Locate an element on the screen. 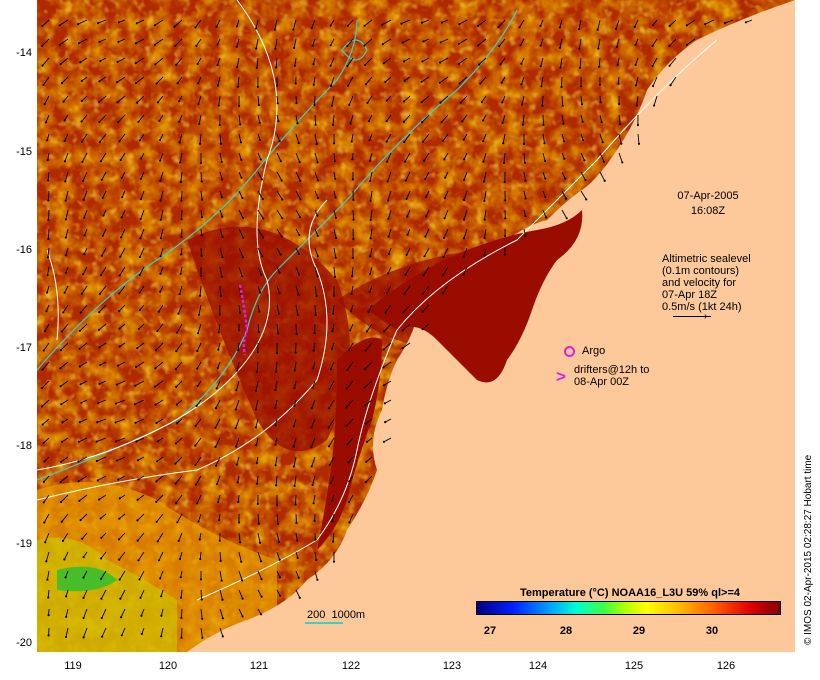  colorbar-tick: 28 is located at coordinates (566, 631).